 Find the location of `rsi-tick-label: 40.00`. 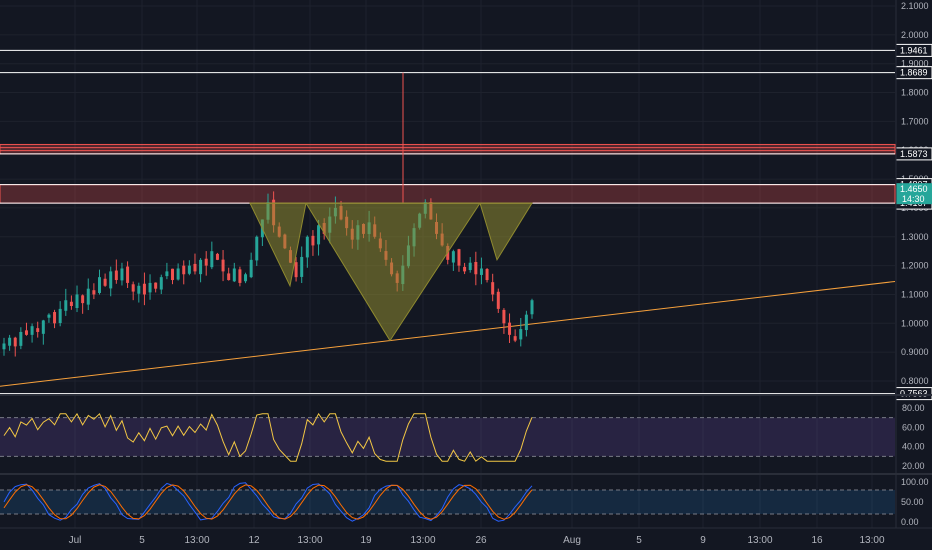

rsi-tick-label: 40.00 is located at coordinates (913, 447).